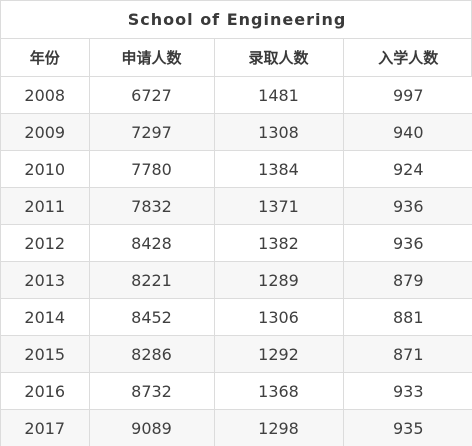 This screenshot has width=472, height=446. I want to click on cell-applicants: 7297, so click(151, 132).